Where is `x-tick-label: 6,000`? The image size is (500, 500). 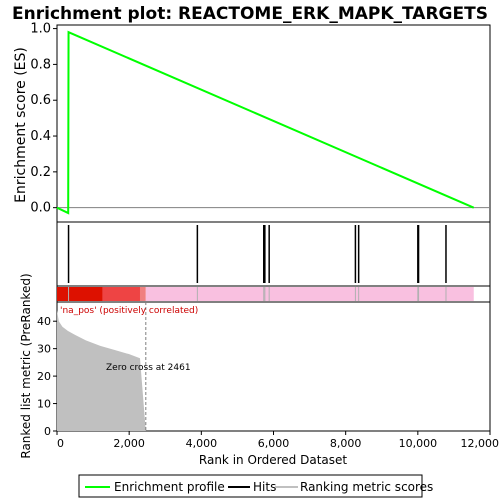 x-tick-label: 6,000 is located at coordinates (274, 443).